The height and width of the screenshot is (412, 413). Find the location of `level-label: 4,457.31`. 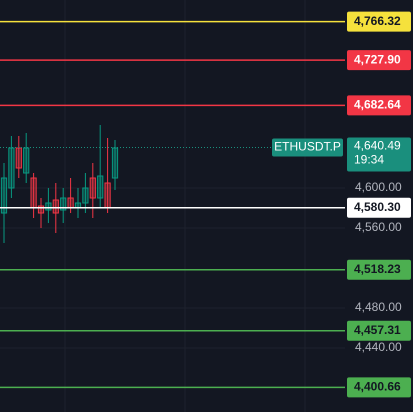

level-label: 4,457.31 is located at coordinates (377, 330).